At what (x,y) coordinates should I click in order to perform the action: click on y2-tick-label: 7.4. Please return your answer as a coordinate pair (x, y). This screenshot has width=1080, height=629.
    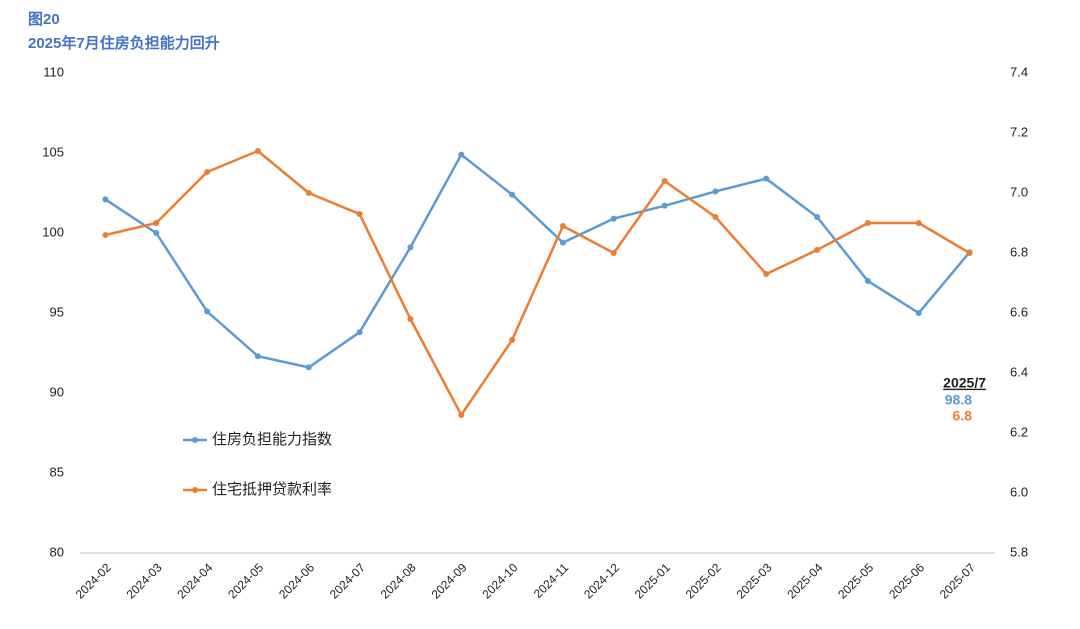
    Looking at the image, I should click on (1019, 71).